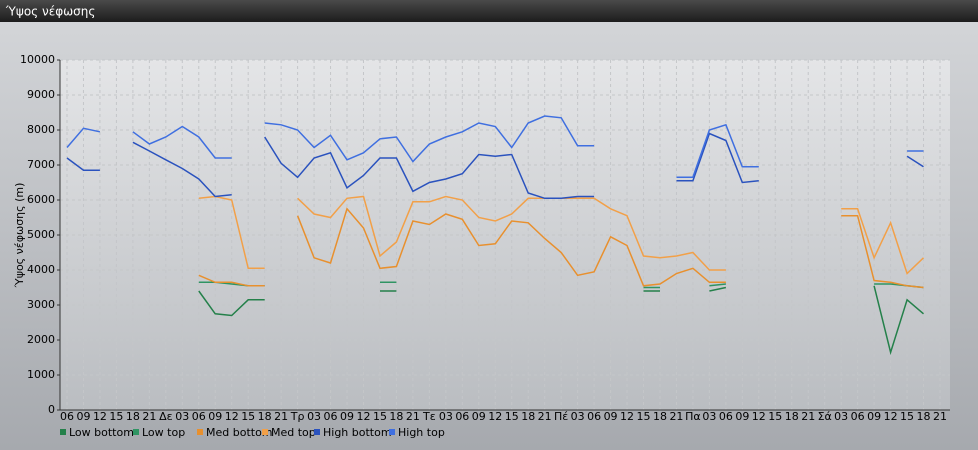 The image size is (978, 450). I want to click on x-tick-label: Πα, so click(693, 416).